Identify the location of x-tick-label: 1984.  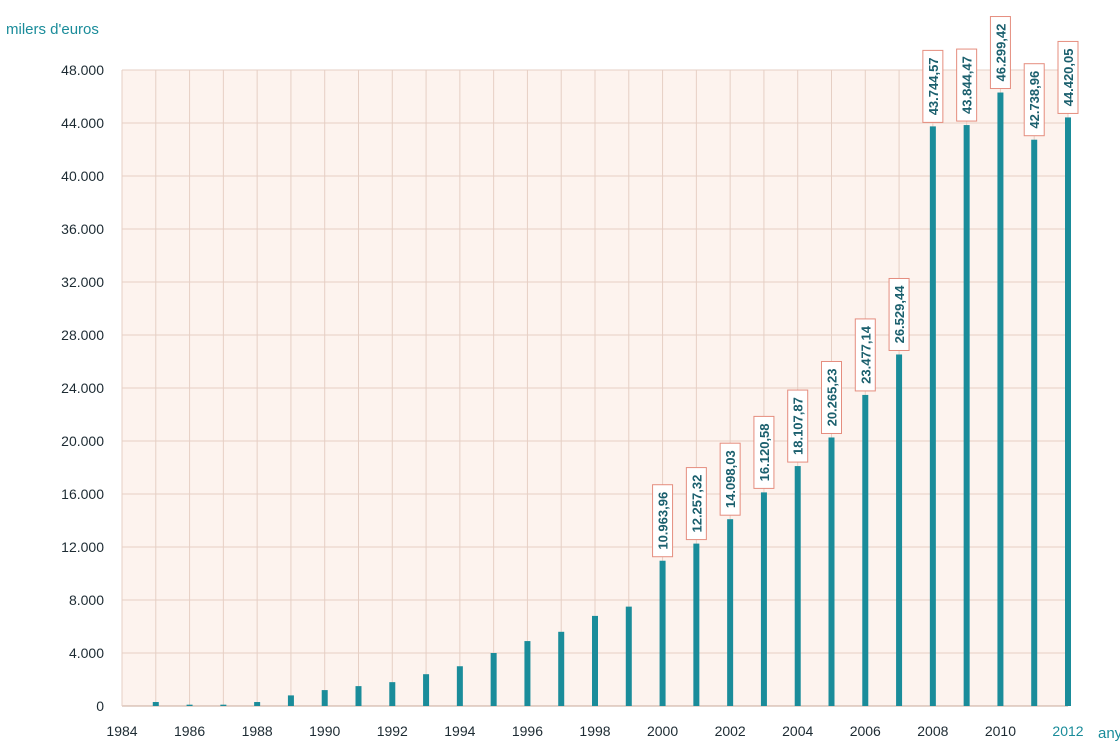
(121, 731).